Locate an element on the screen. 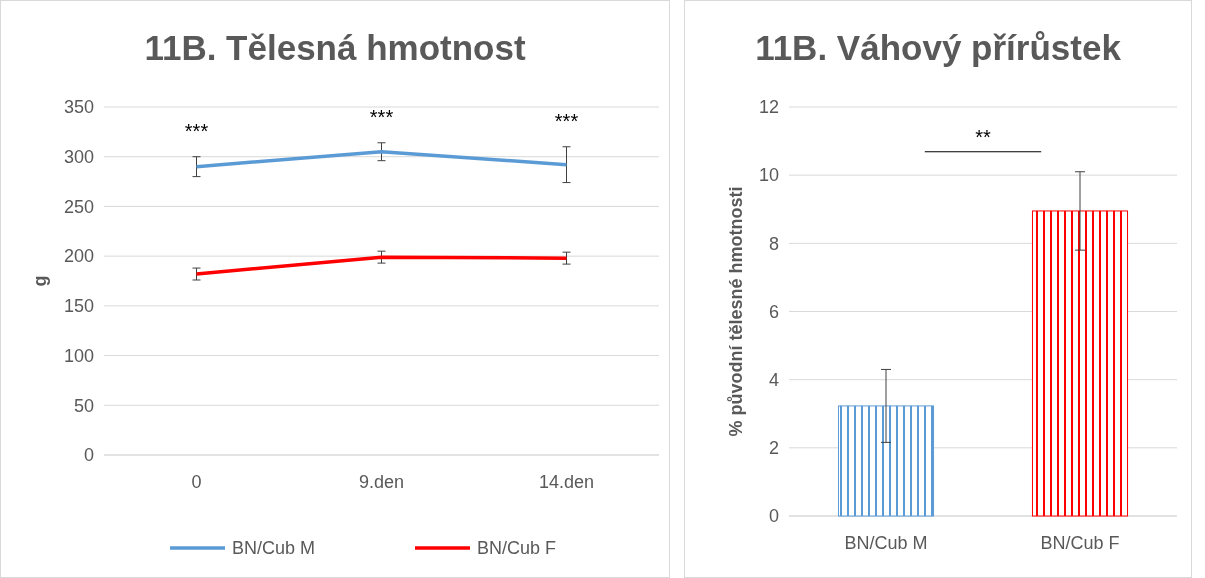 This screenshot has width=1205, height=578. y-tick-label: 6 is located at coordinates (773, 311).